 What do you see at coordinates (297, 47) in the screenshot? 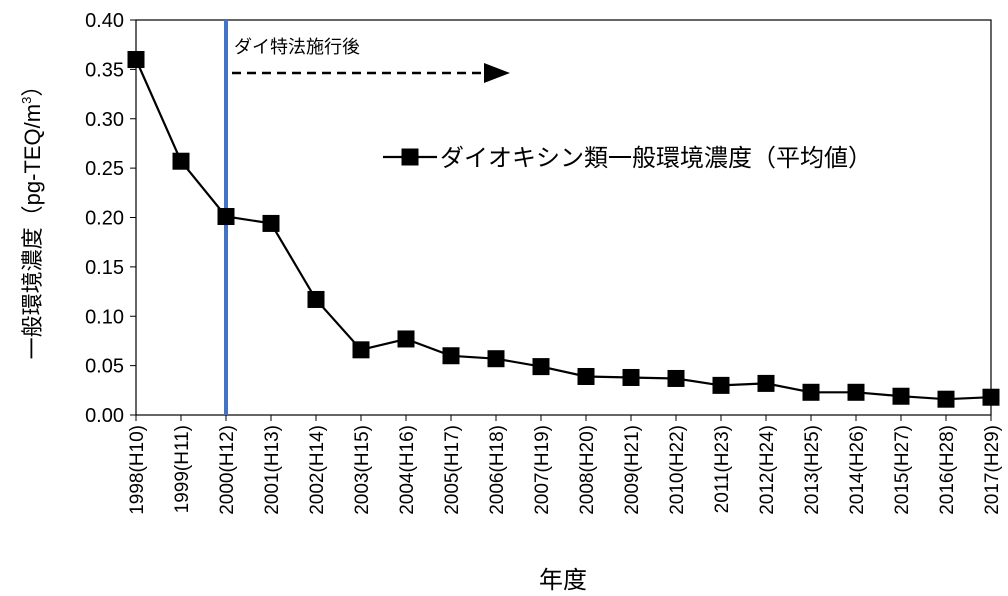
I see `annotation-label: ダイ特法施行後` at bounding box center [297, 47].